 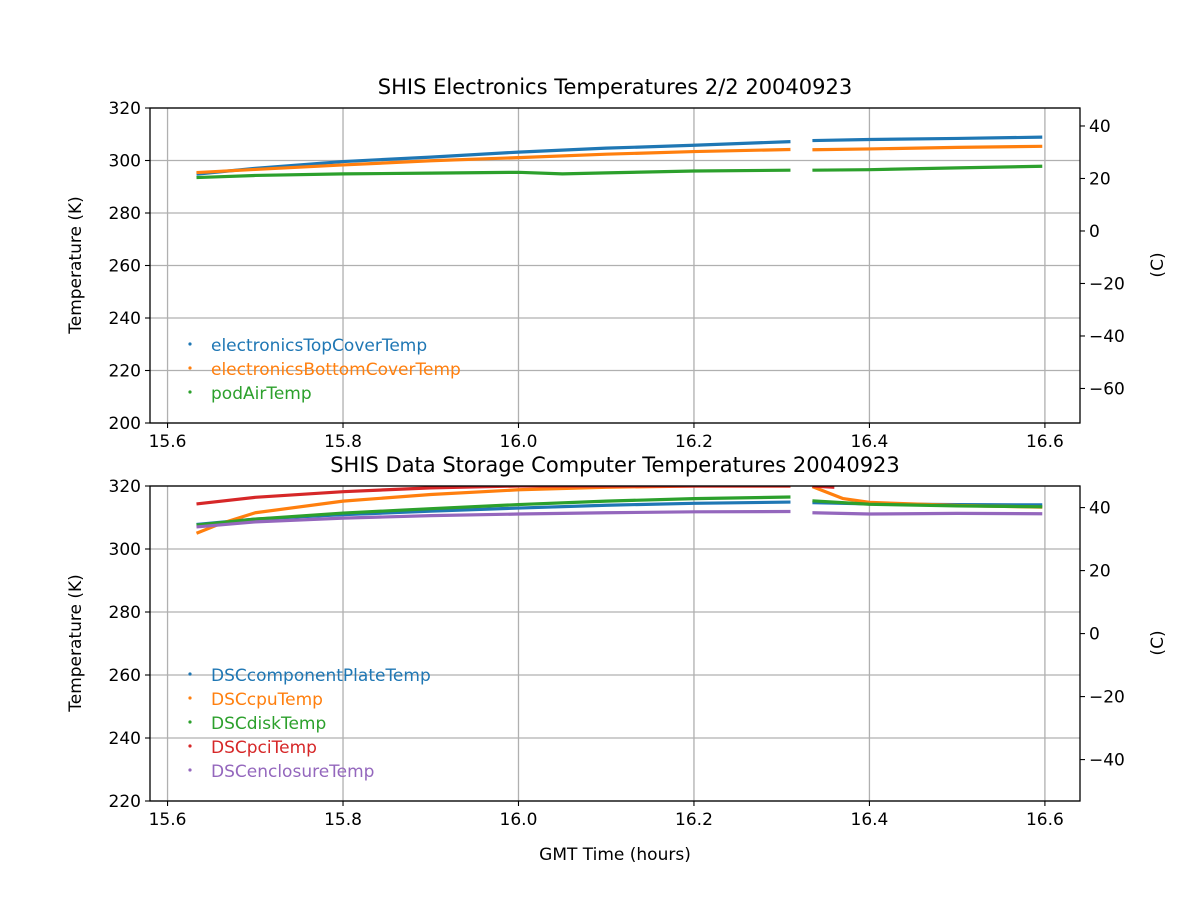 What do you see at coordinates (125, 487) in the screenshot?
I see `bottom-y-tick-label: 320` at bounding box center [125, 487].